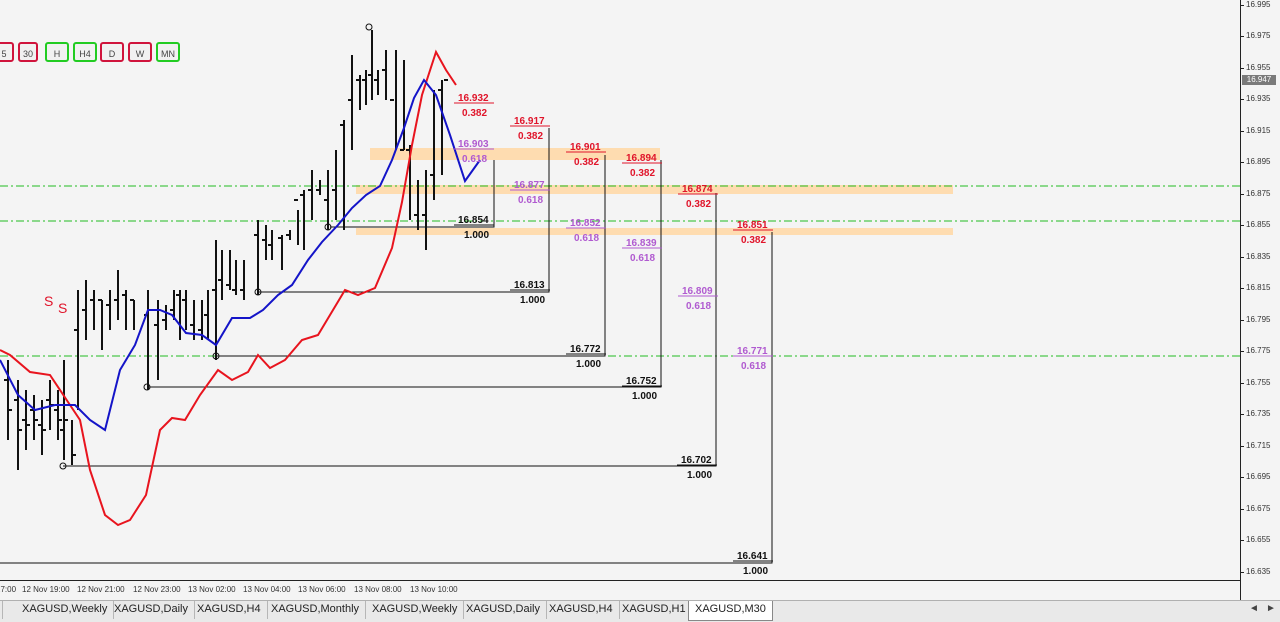 The width and height of the screenshot is (1280, 622). I want to click on level-top: 16.839, so click(641, 243).